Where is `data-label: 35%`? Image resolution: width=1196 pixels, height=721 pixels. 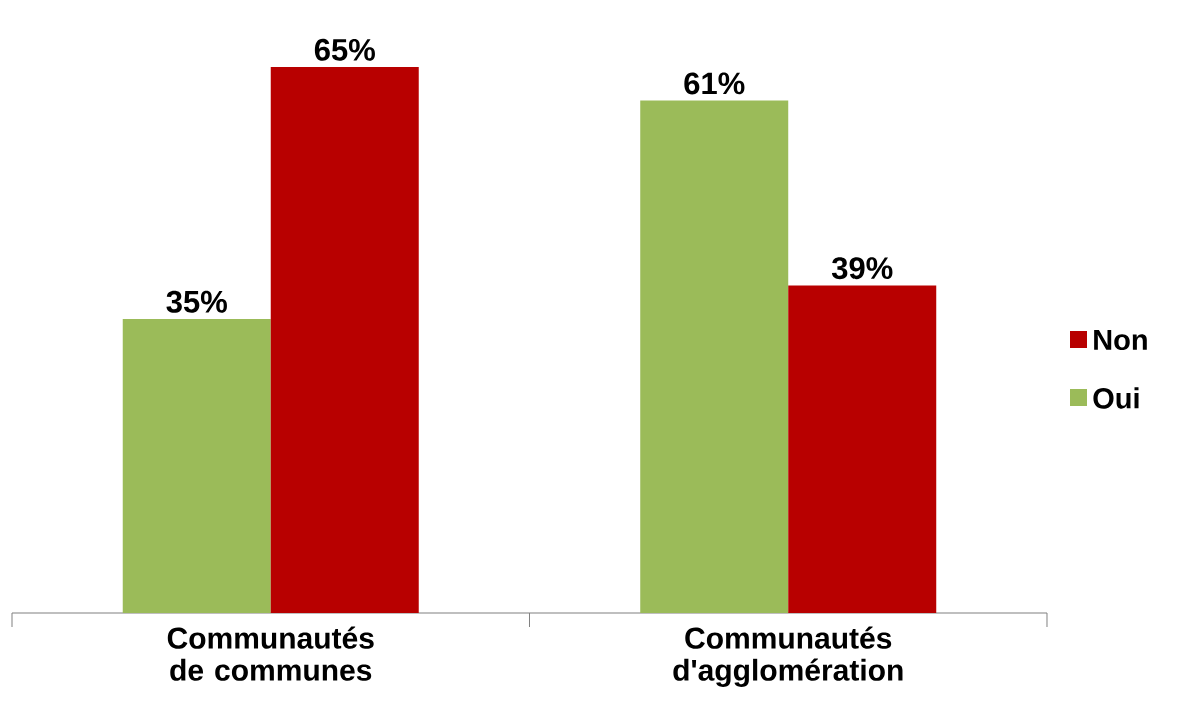 data-label: 35% is located at coordinates (196, 301).